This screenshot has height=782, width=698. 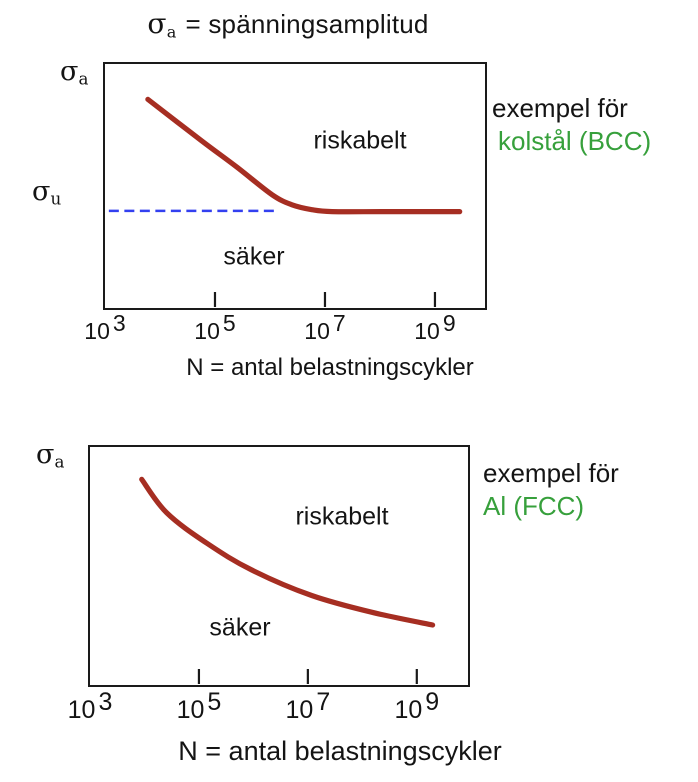 I want to click on plot-canvas-bcc, so click(x=285, y=201).